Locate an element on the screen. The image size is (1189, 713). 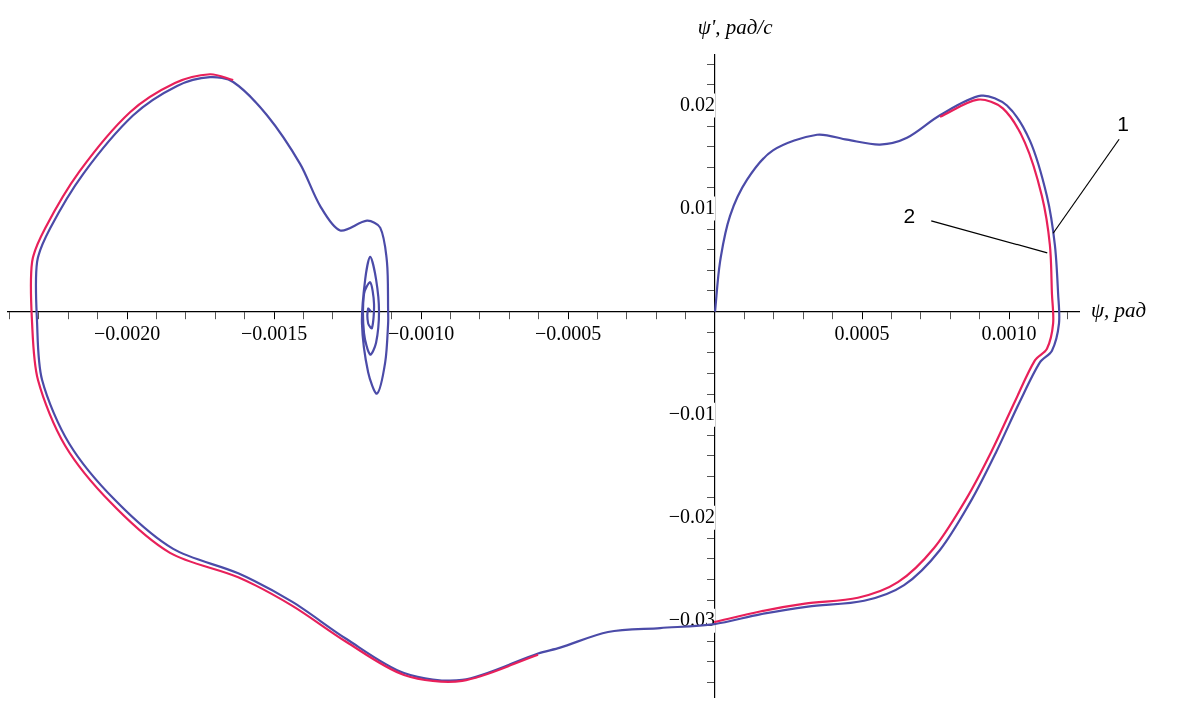
y-tick-label: −0.01 is located at coordinates (692, 412).